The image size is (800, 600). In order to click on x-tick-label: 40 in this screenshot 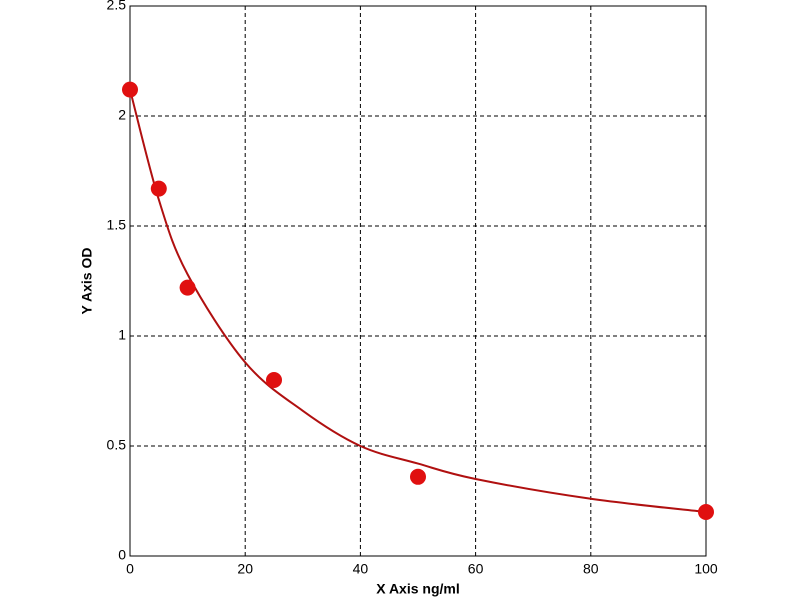, I will do `click(361, 569)`.